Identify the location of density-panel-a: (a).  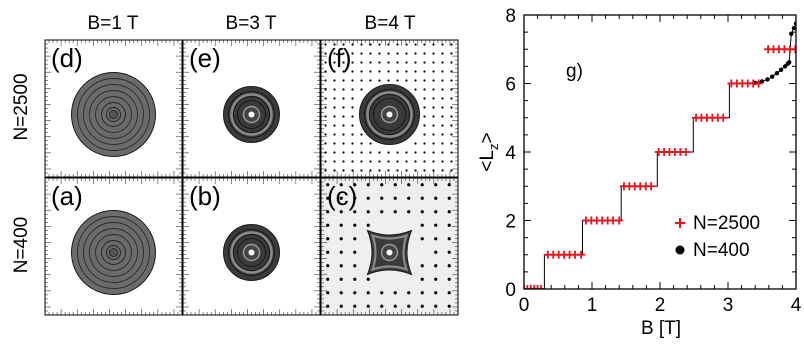
(113, 246).